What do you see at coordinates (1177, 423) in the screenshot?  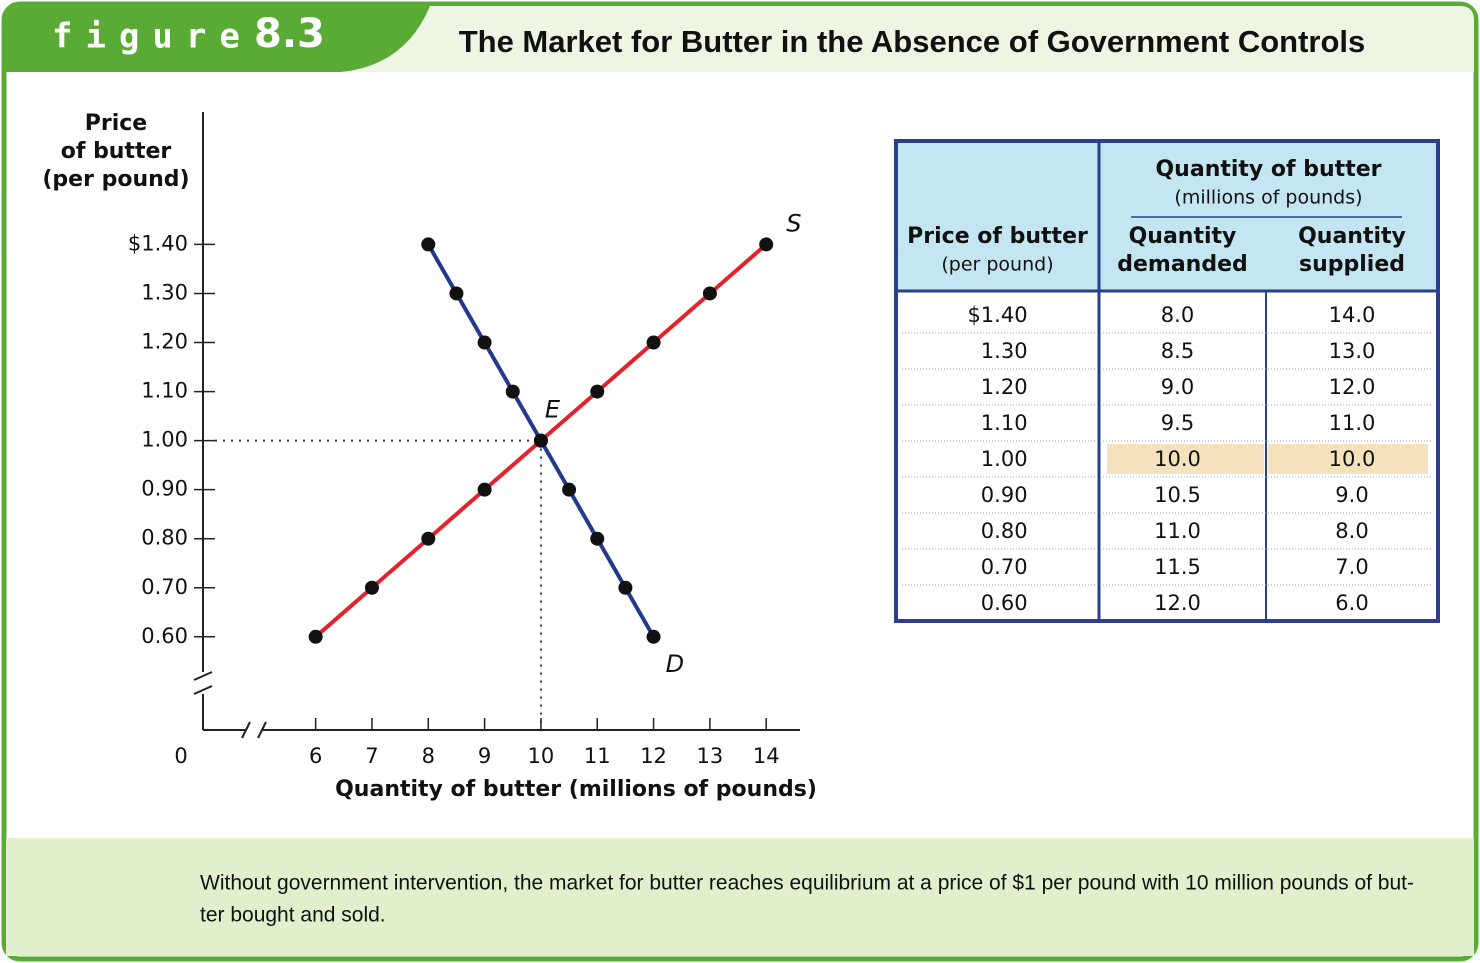 I see `table-cell: 9.5` at bounding box center [1177, 423].